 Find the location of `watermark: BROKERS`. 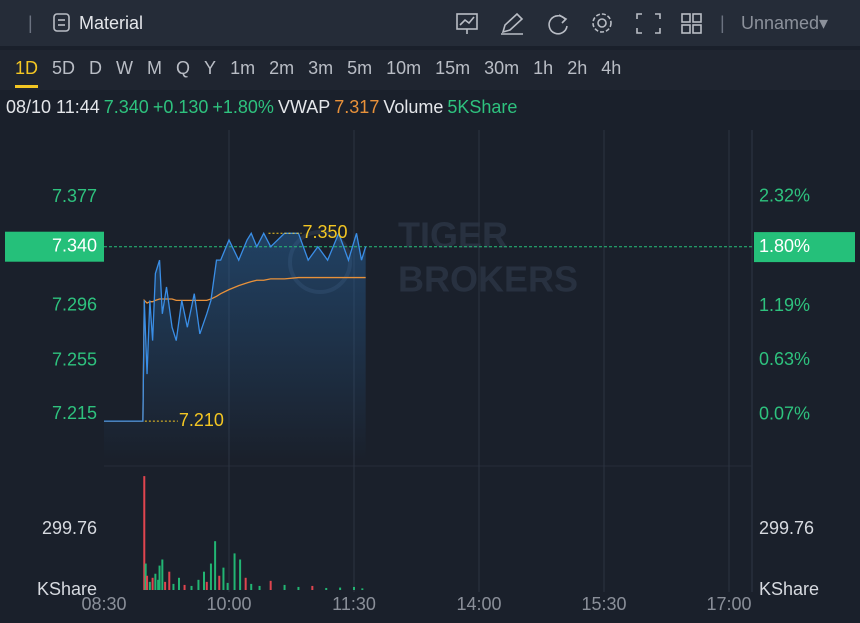

watermark: BROKERS is located at coordinates (488, 279).